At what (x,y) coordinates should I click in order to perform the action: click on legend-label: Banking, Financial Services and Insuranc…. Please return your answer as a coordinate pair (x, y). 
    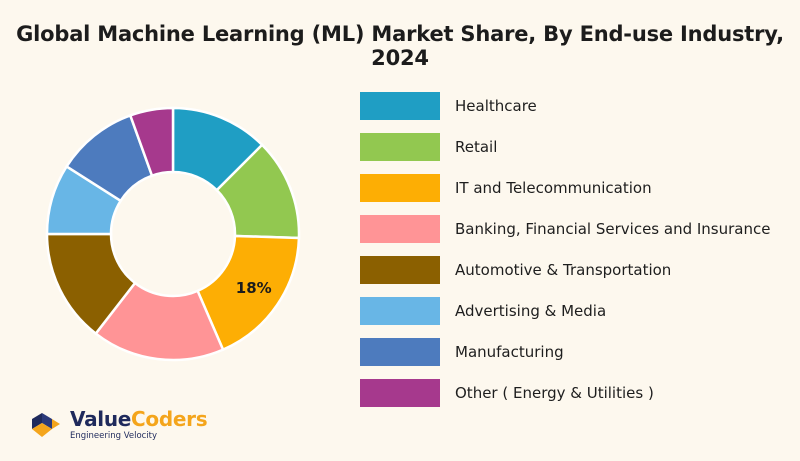
    Looking at the image, I should click on (613, 228).